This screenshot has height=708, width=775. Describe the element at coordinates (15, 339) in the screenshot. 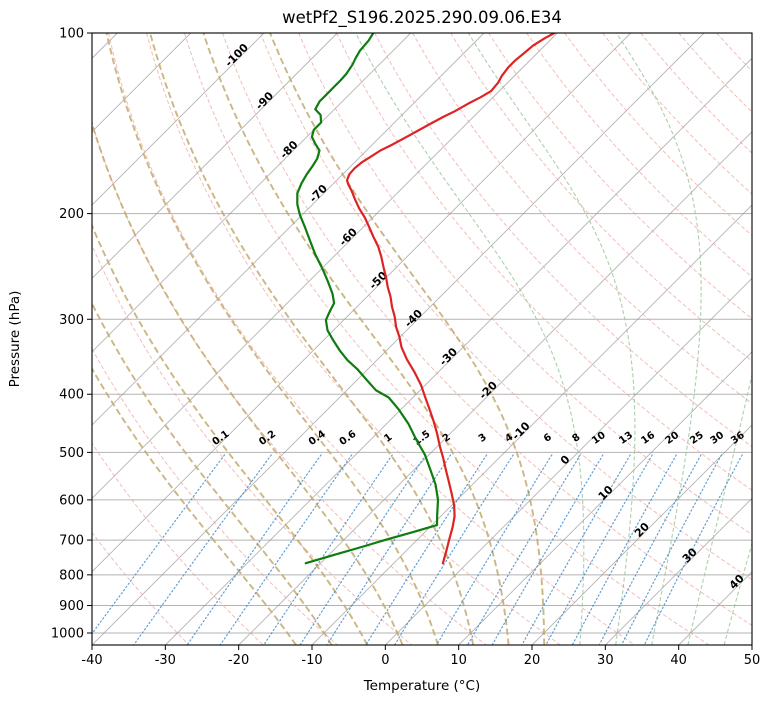

I see `y-axis-title: Pressure (hPa)` at that location.